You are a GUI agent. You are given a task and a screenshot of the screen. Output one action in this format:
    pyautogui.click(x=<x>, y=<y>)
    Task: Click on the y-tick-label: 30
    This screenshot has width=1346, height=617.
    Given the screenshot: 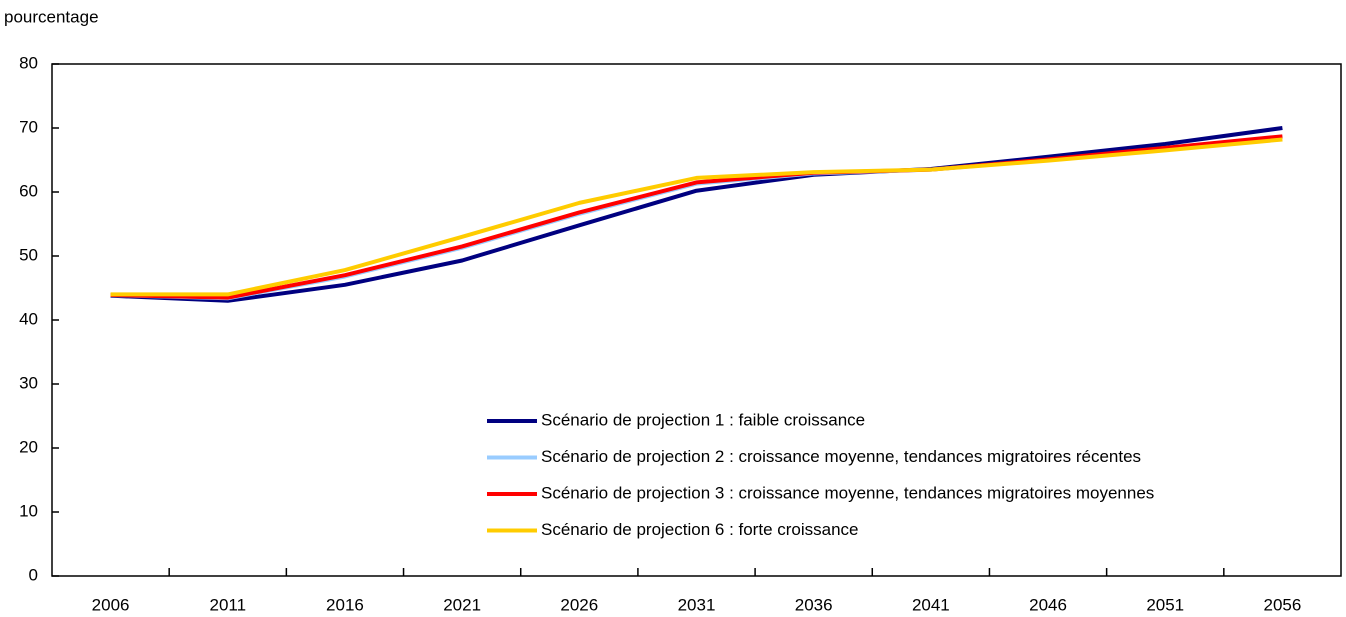 What is the action you would take?
    pyautogui.click(x=28, y=382)
    